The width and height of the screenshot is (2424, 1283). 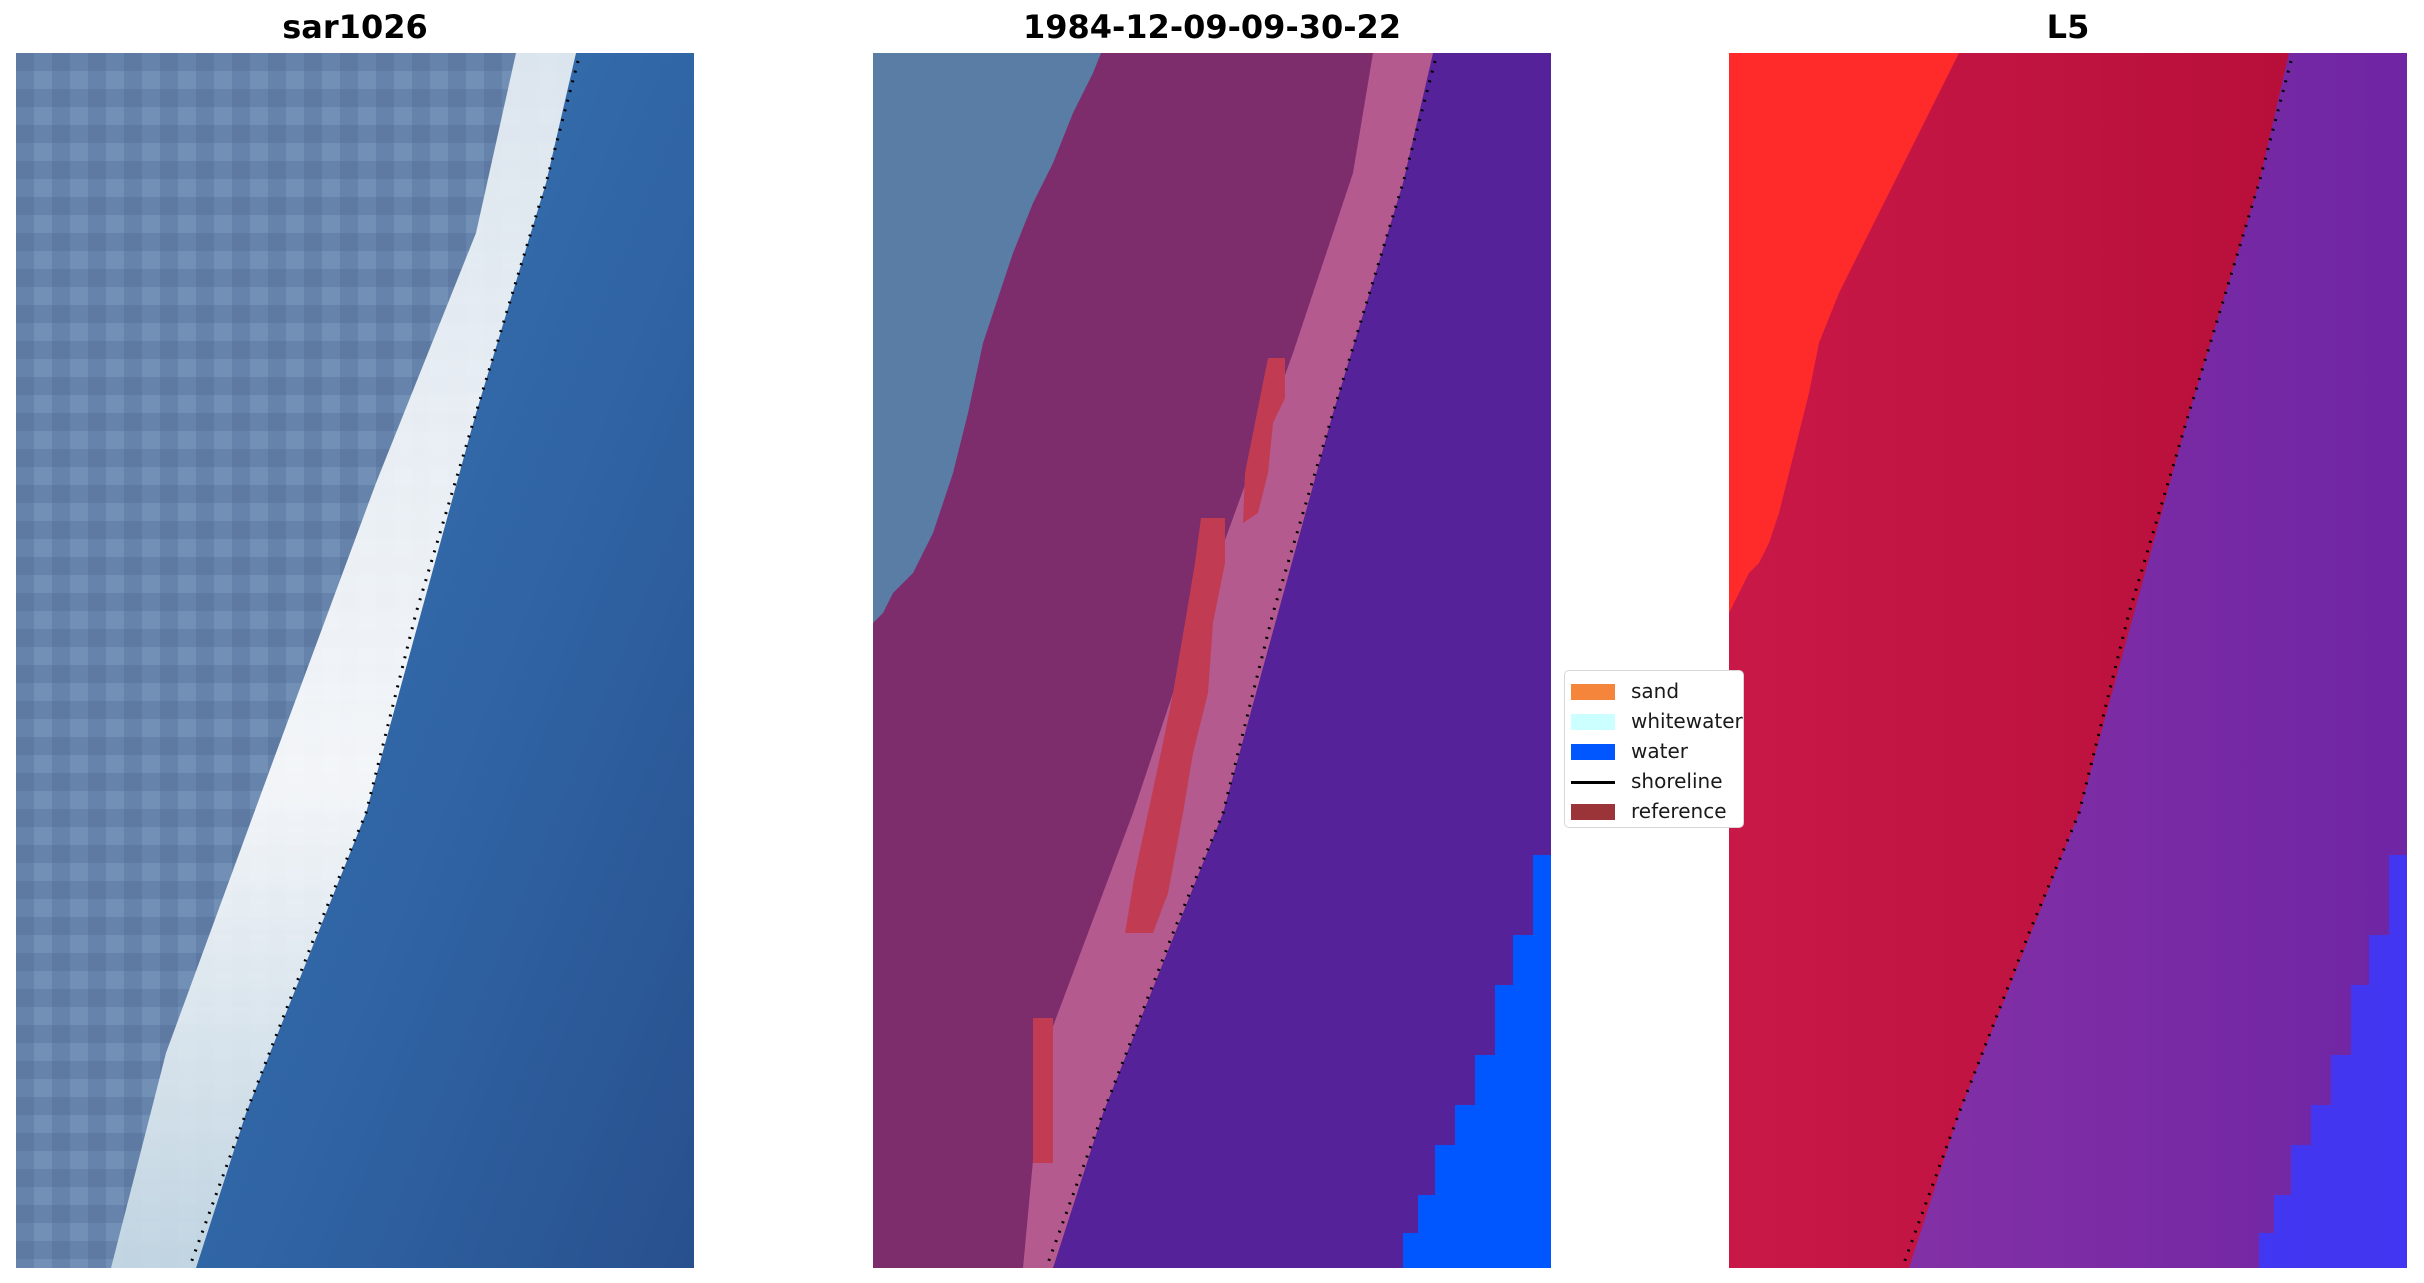 I want to click on legend-item-water: water, so click(x=1654, y=750).